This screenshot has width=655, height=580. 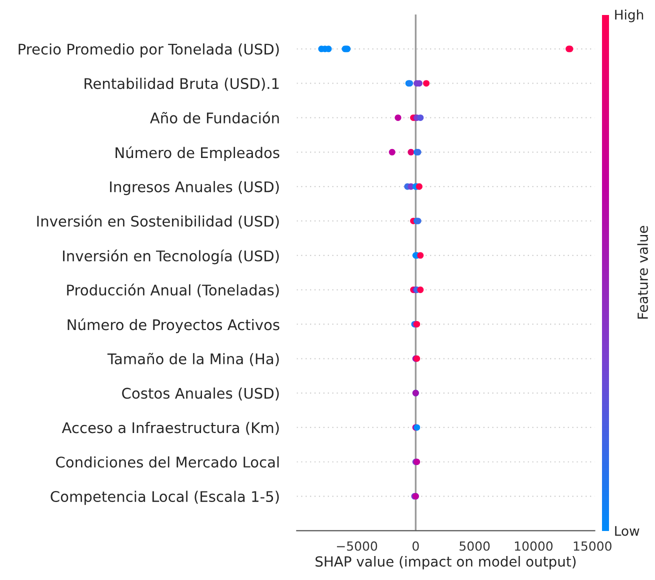 What do you see at coordinates (171, 257) in the screenshot?
I see `y-tick-label: Inversión en Tecnología (USD)` at bounding box center [171, 257].